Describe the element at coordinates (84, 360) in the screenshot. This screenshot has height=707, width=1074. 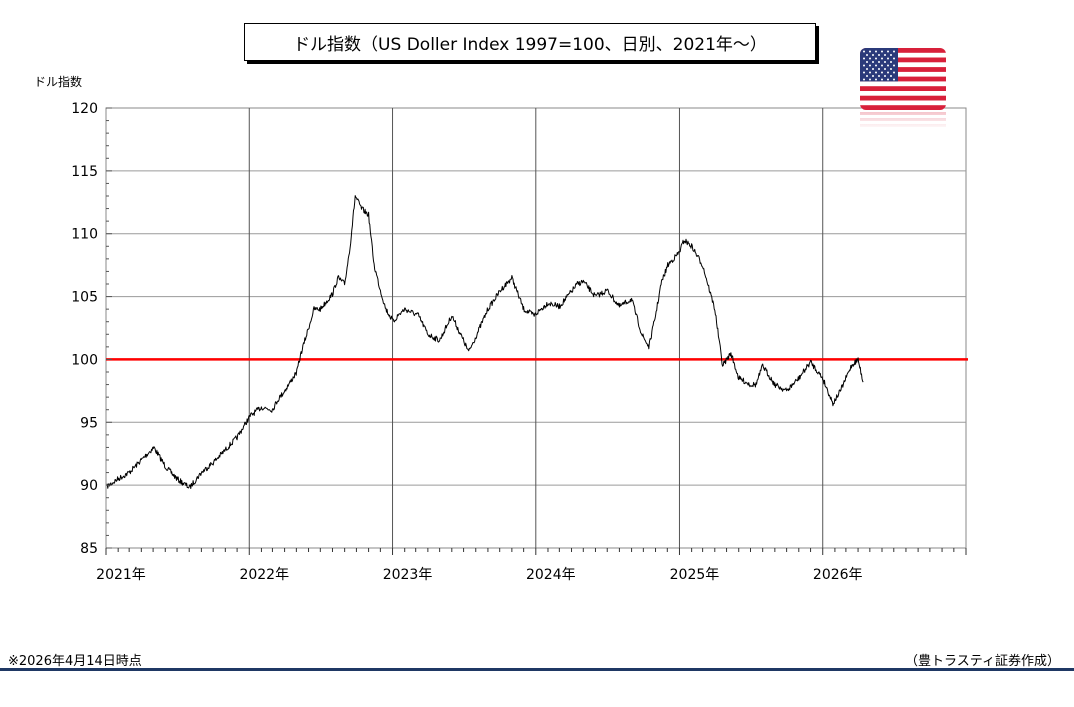
I see `y-tick-label: 100` at that location.